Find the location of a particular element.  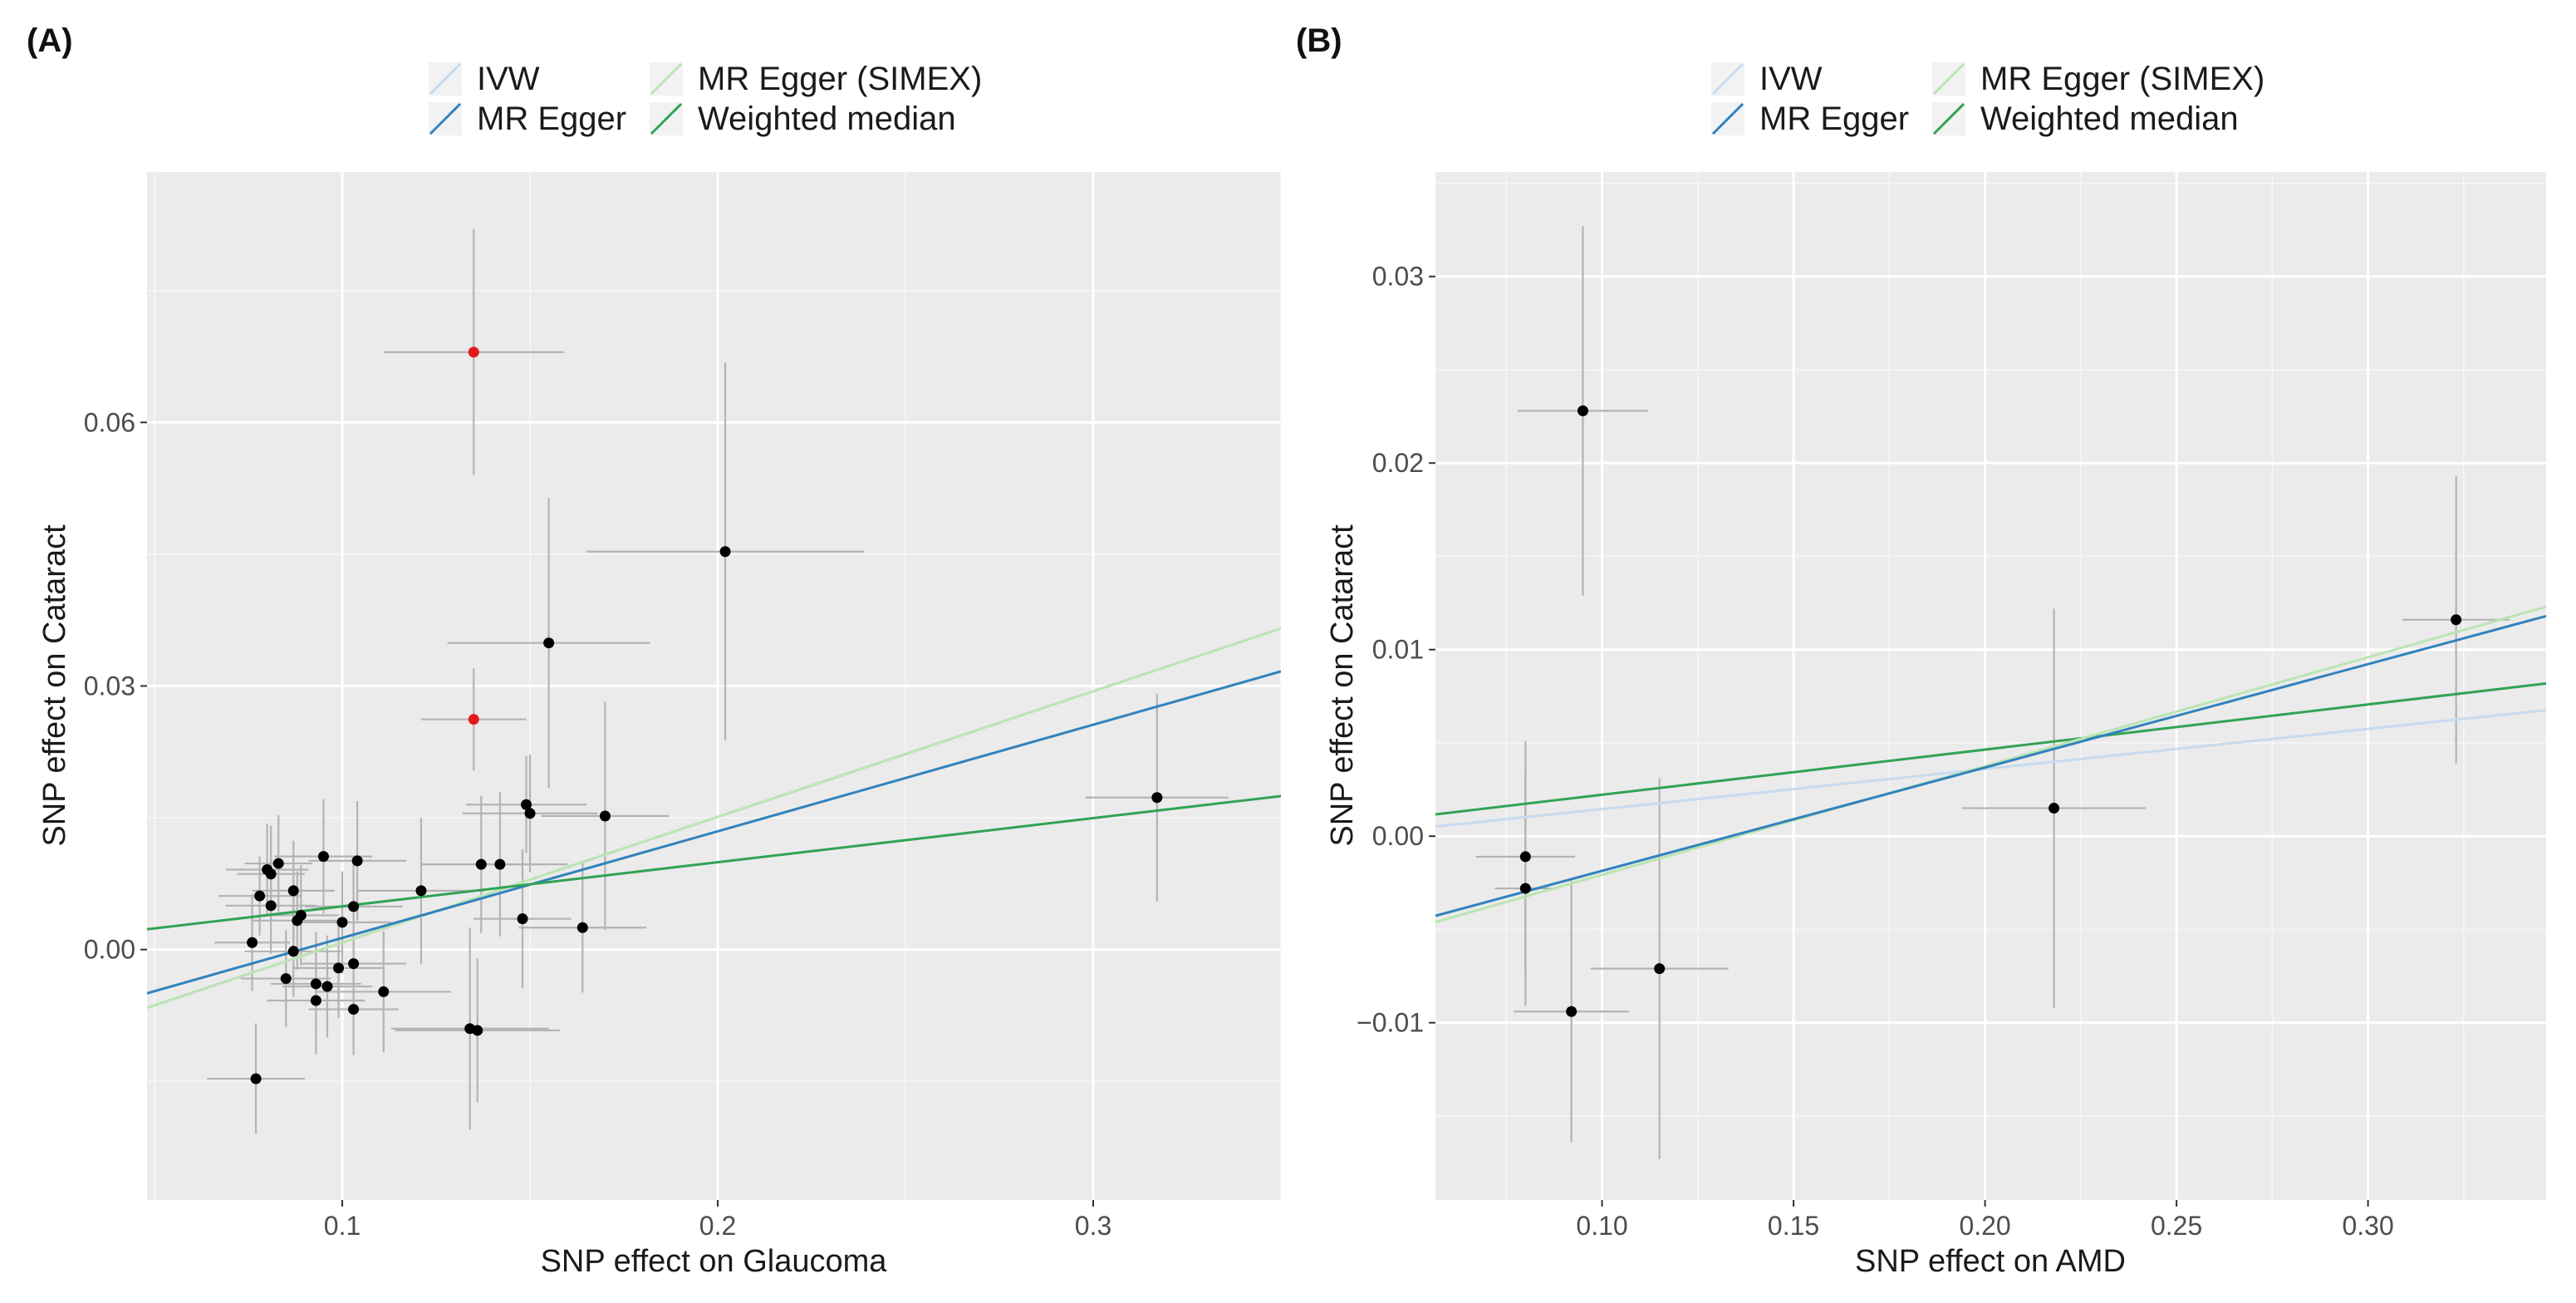

x-tick-label: 0.1 is located at coordinates (342, 1226).